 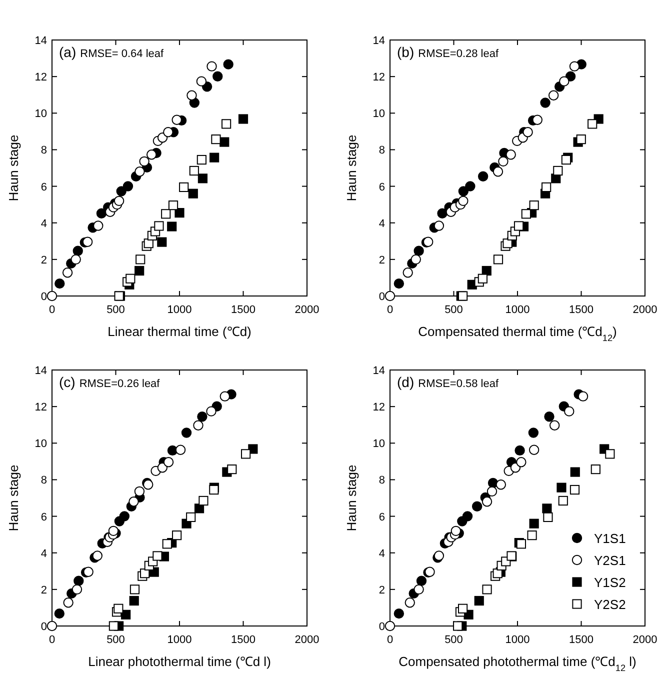 What do you see at coordinates (610, 604) in the screenshot?
I see `legend-label: Y2S2` at bounding box center [610, 604].